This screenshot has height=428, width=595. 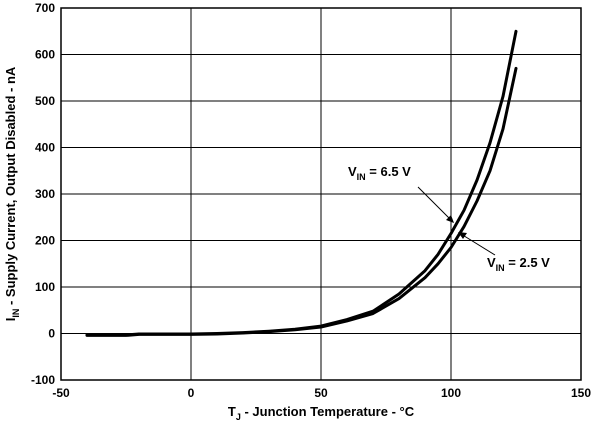 What do you see at coordinates (45, 241) in the screenshot?
I see `y-tick-label: 200` at bounding box center [45, 241].